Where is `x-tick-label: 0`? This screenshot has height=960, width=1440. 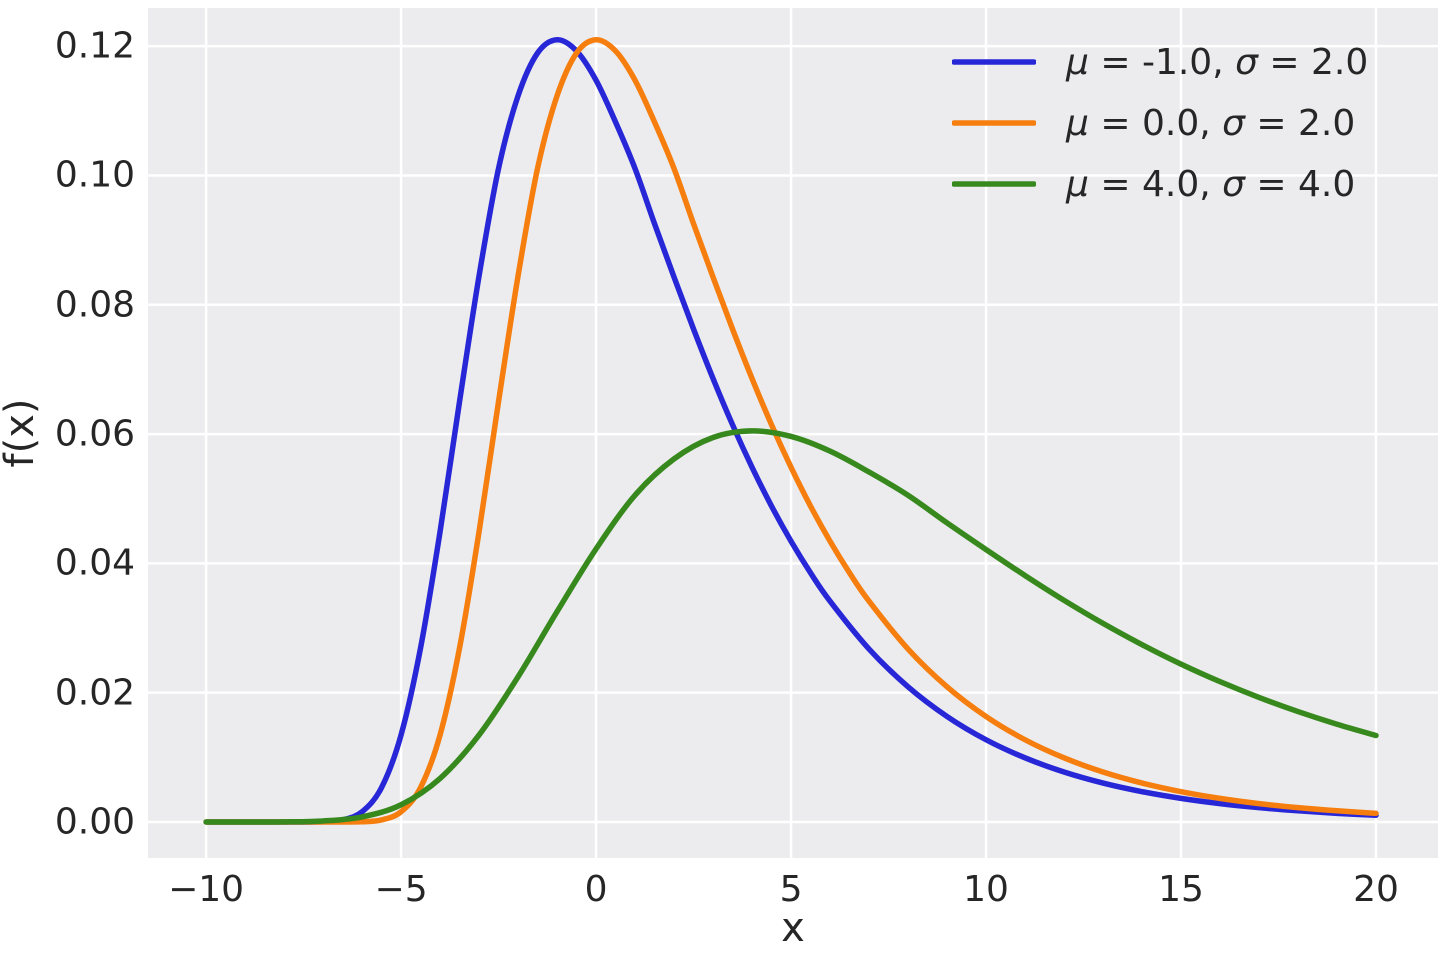 x-tick-label: 0 is located at coordinates (596, 889).